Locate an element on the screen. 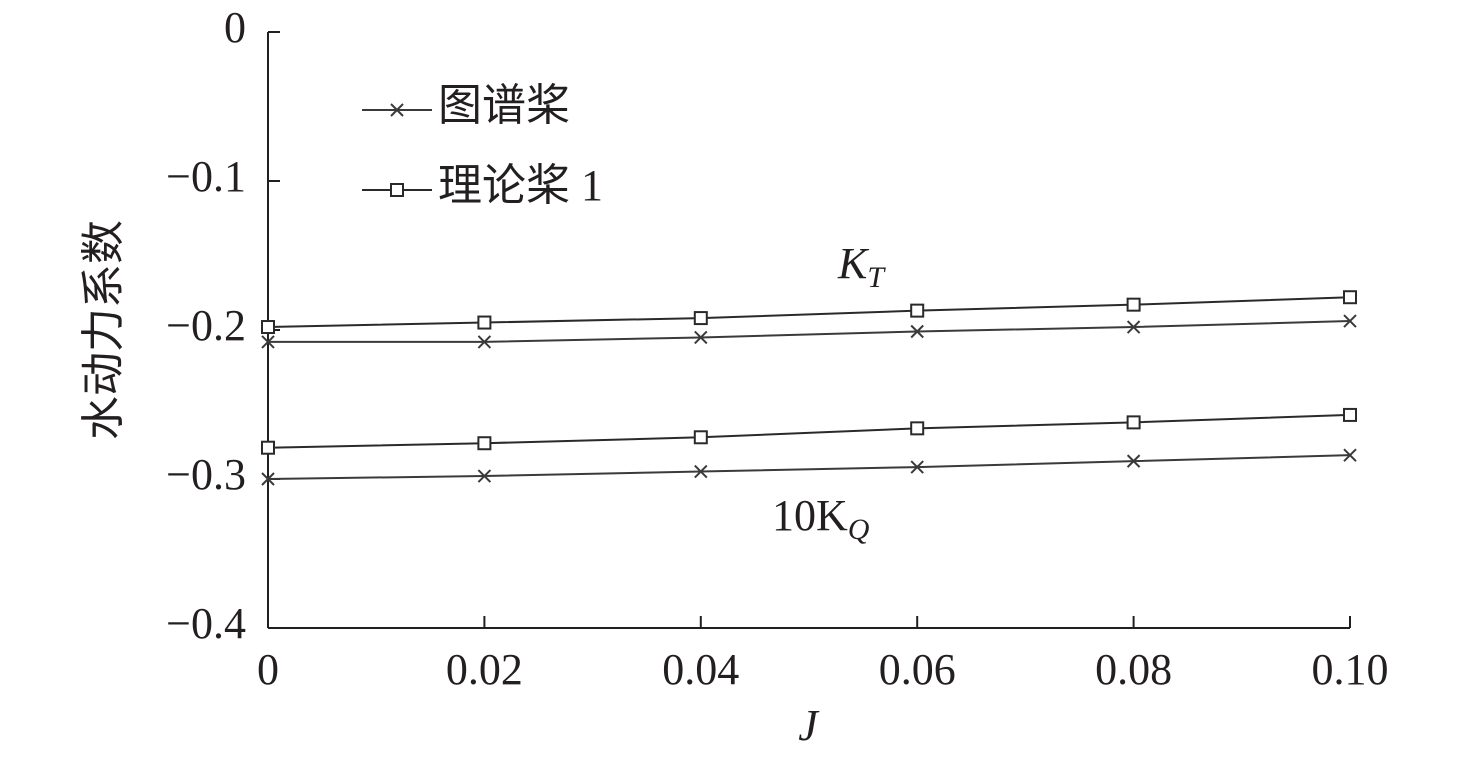  y-tick-label: −0.3 is located at coordinates (206, 474).